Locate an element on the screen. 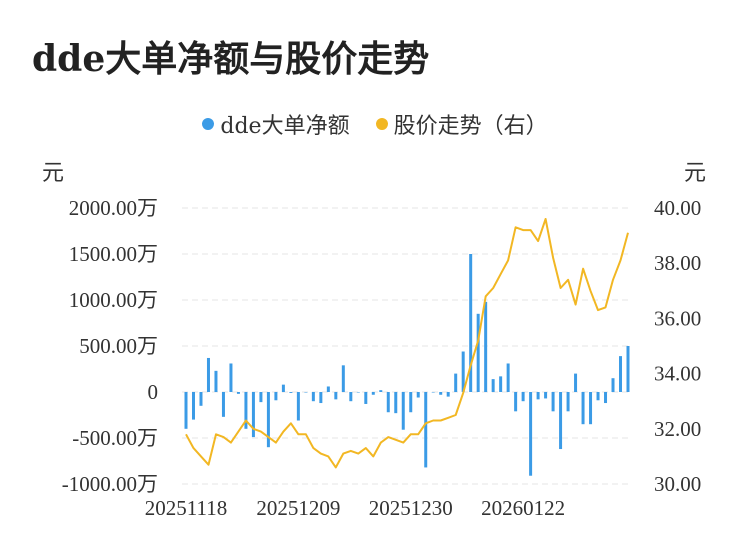 Image resolution: width=750 pixels, height=558 pixels. right-tick-label: 40.00 is located at coordinates (677, 208).